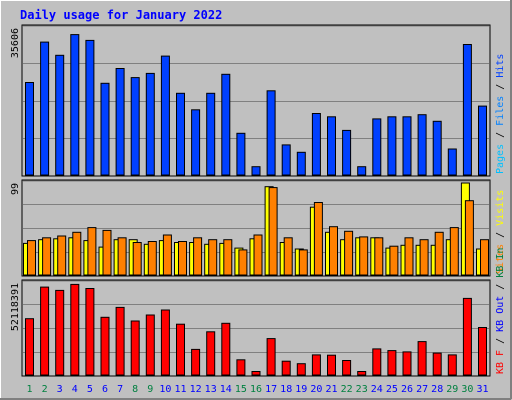  Describe the element at coordinates (407, 389) in the screenshot. I see `day-label-26: 26` at that location.